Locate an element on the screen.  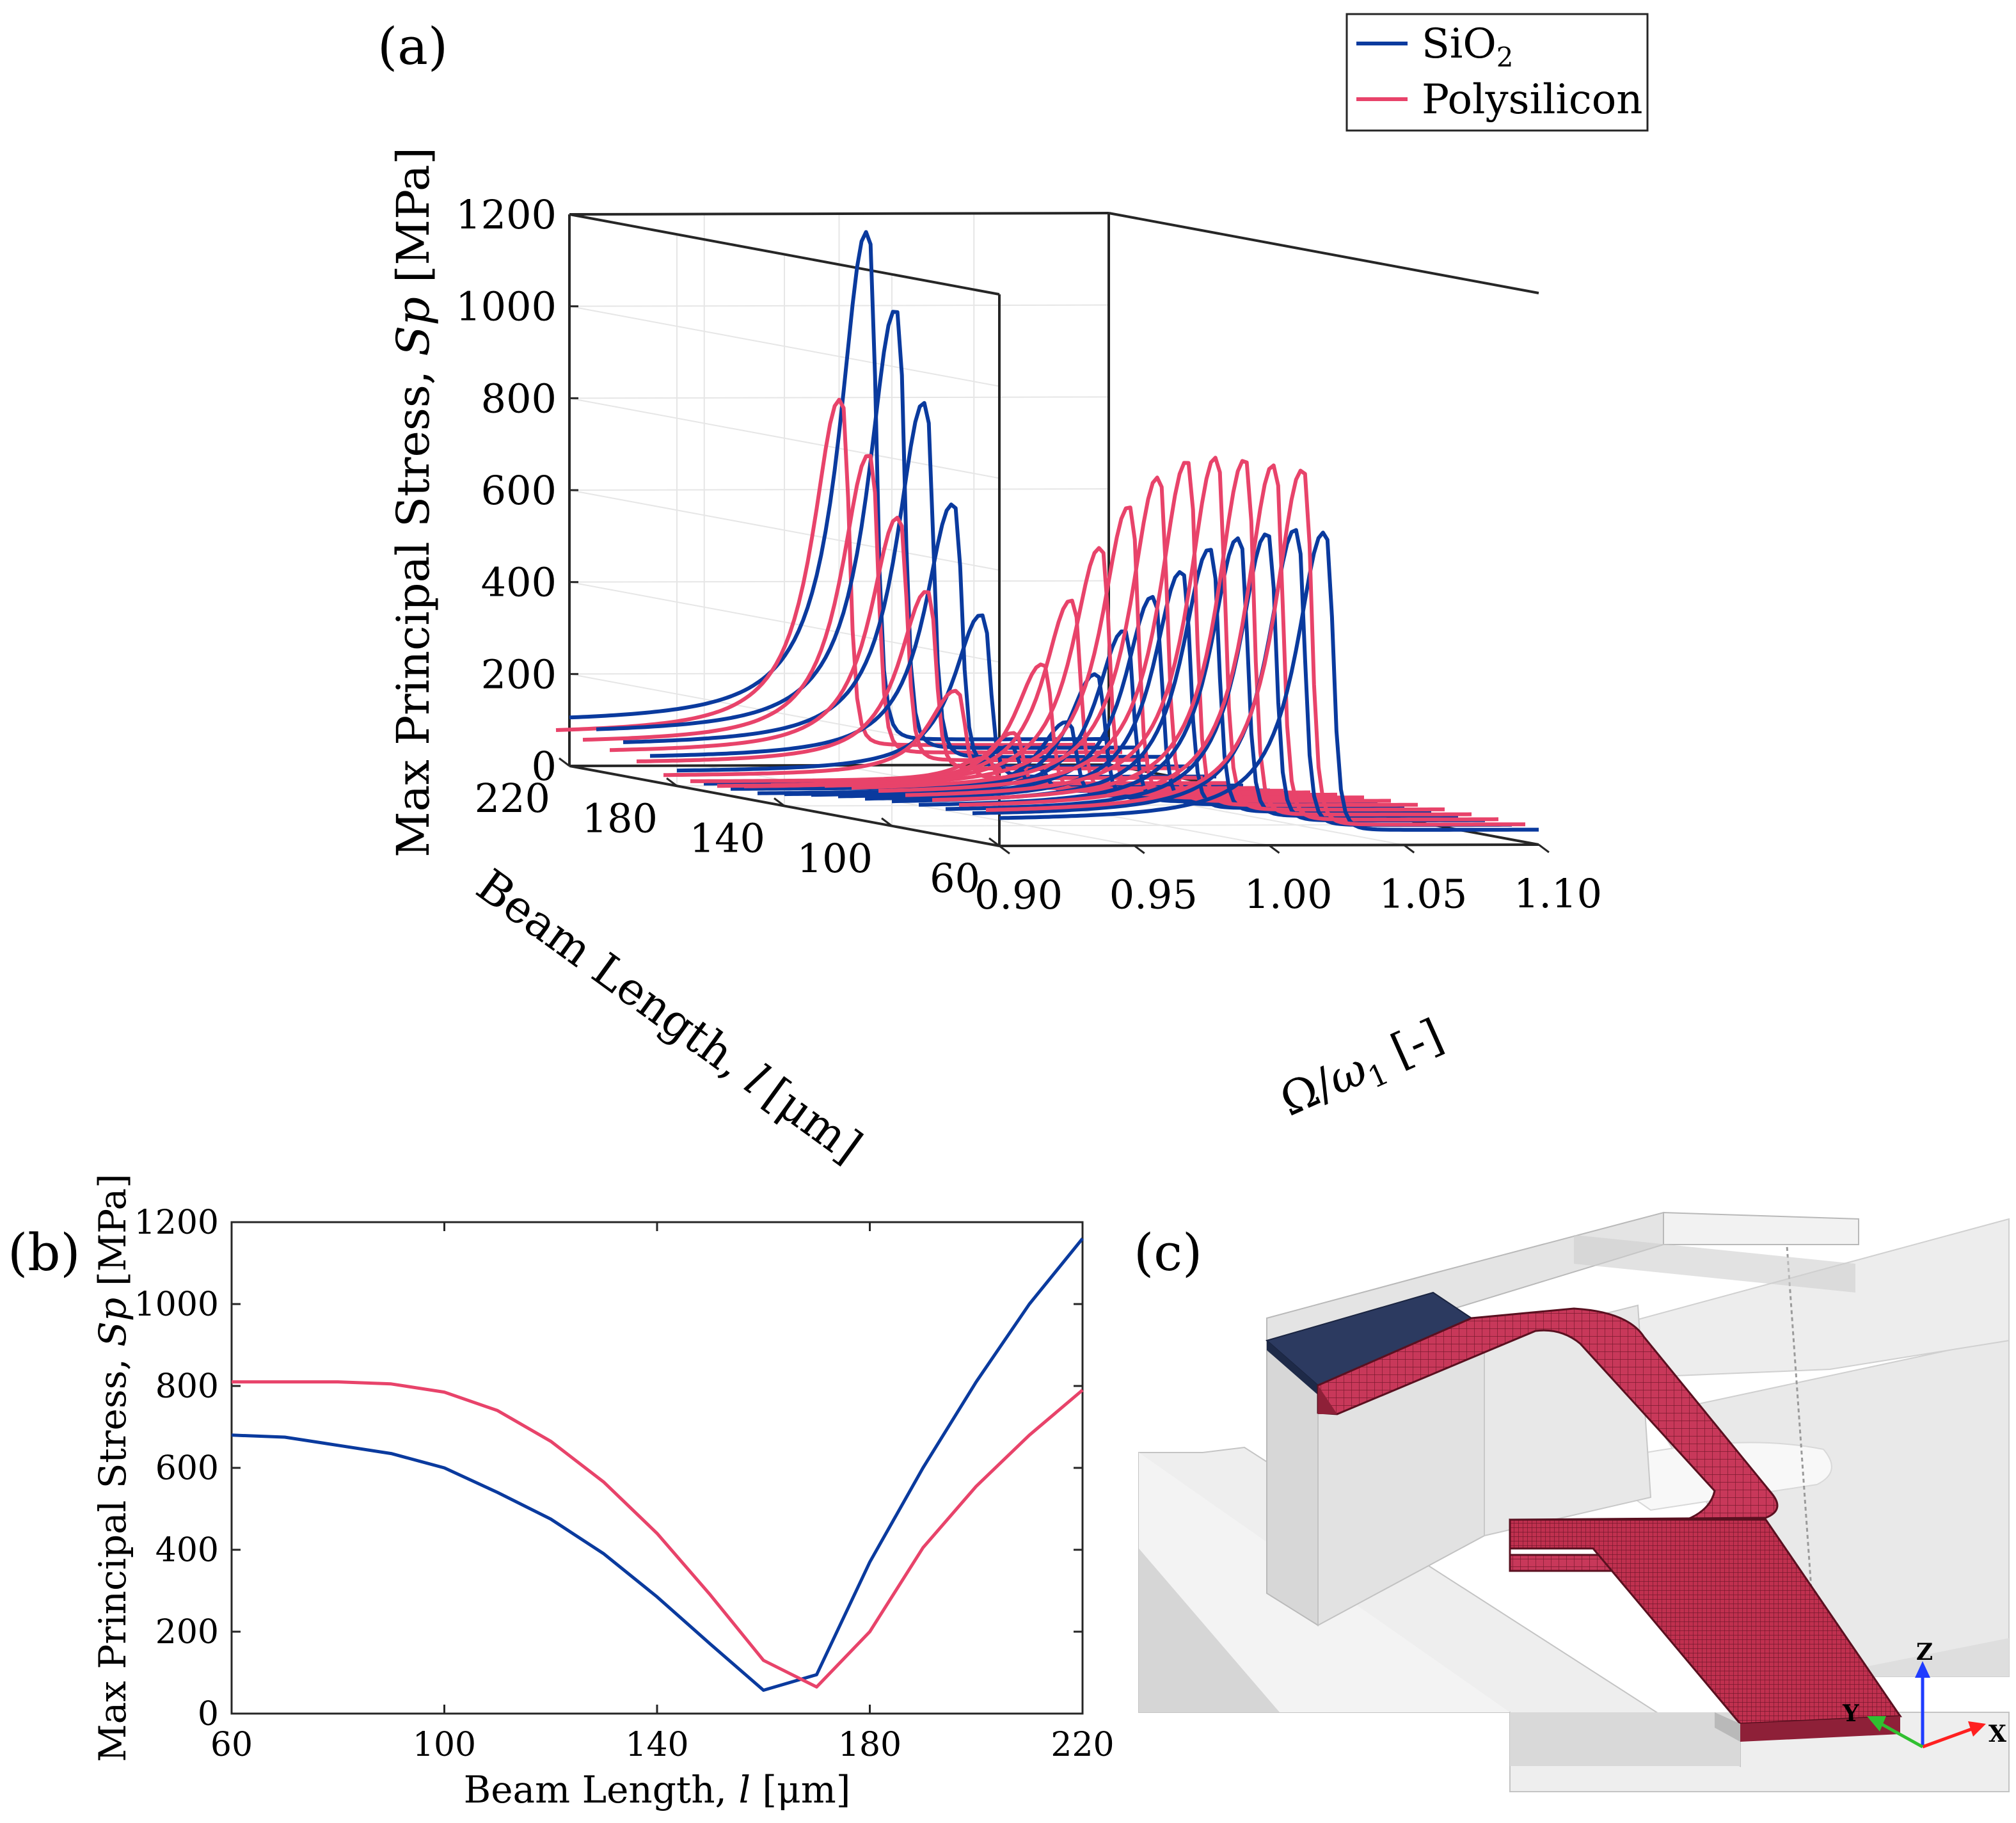
anchor-pillar-left is located at coordinates (1292, 1488).